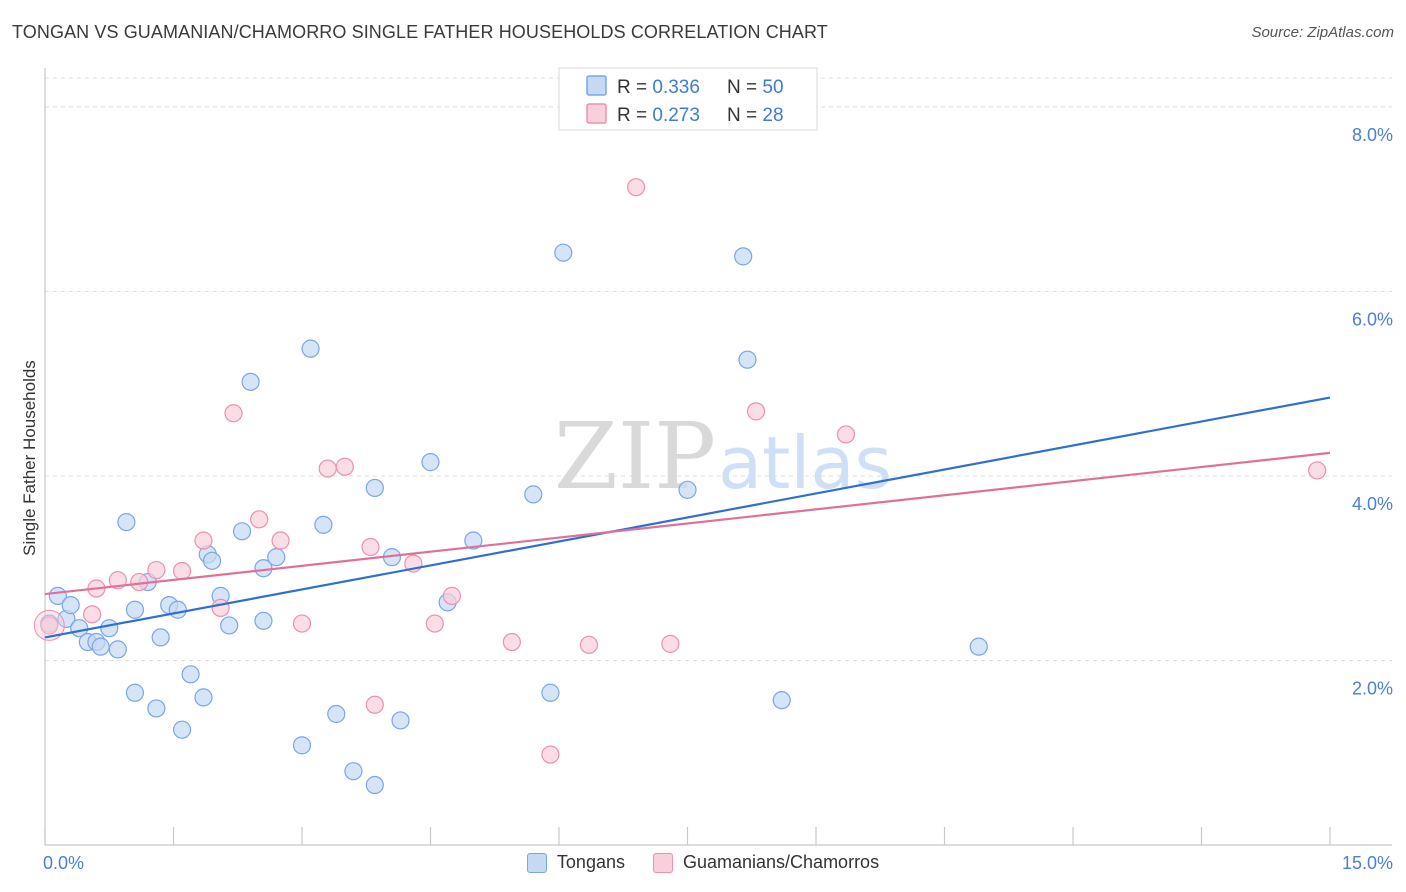 This screenshot has width=1406, height=892. Describe the element at coordinates (772, 115) in the screenshot. I see `legend-n-value-2: 28` at that location.